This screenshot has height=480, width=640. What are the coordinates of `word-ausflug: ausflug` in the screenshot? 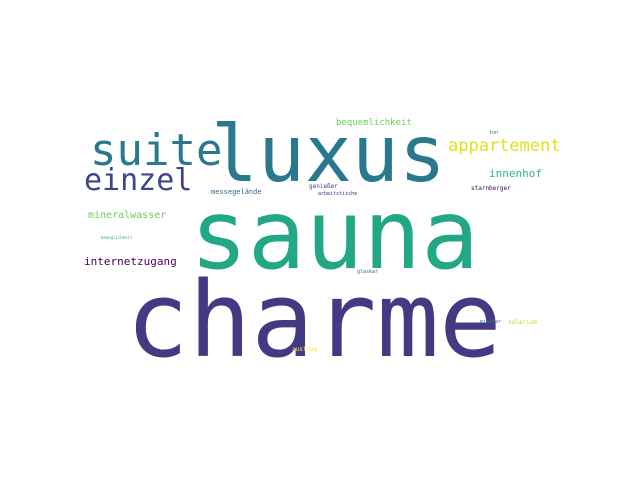 It's located at (305, 349).